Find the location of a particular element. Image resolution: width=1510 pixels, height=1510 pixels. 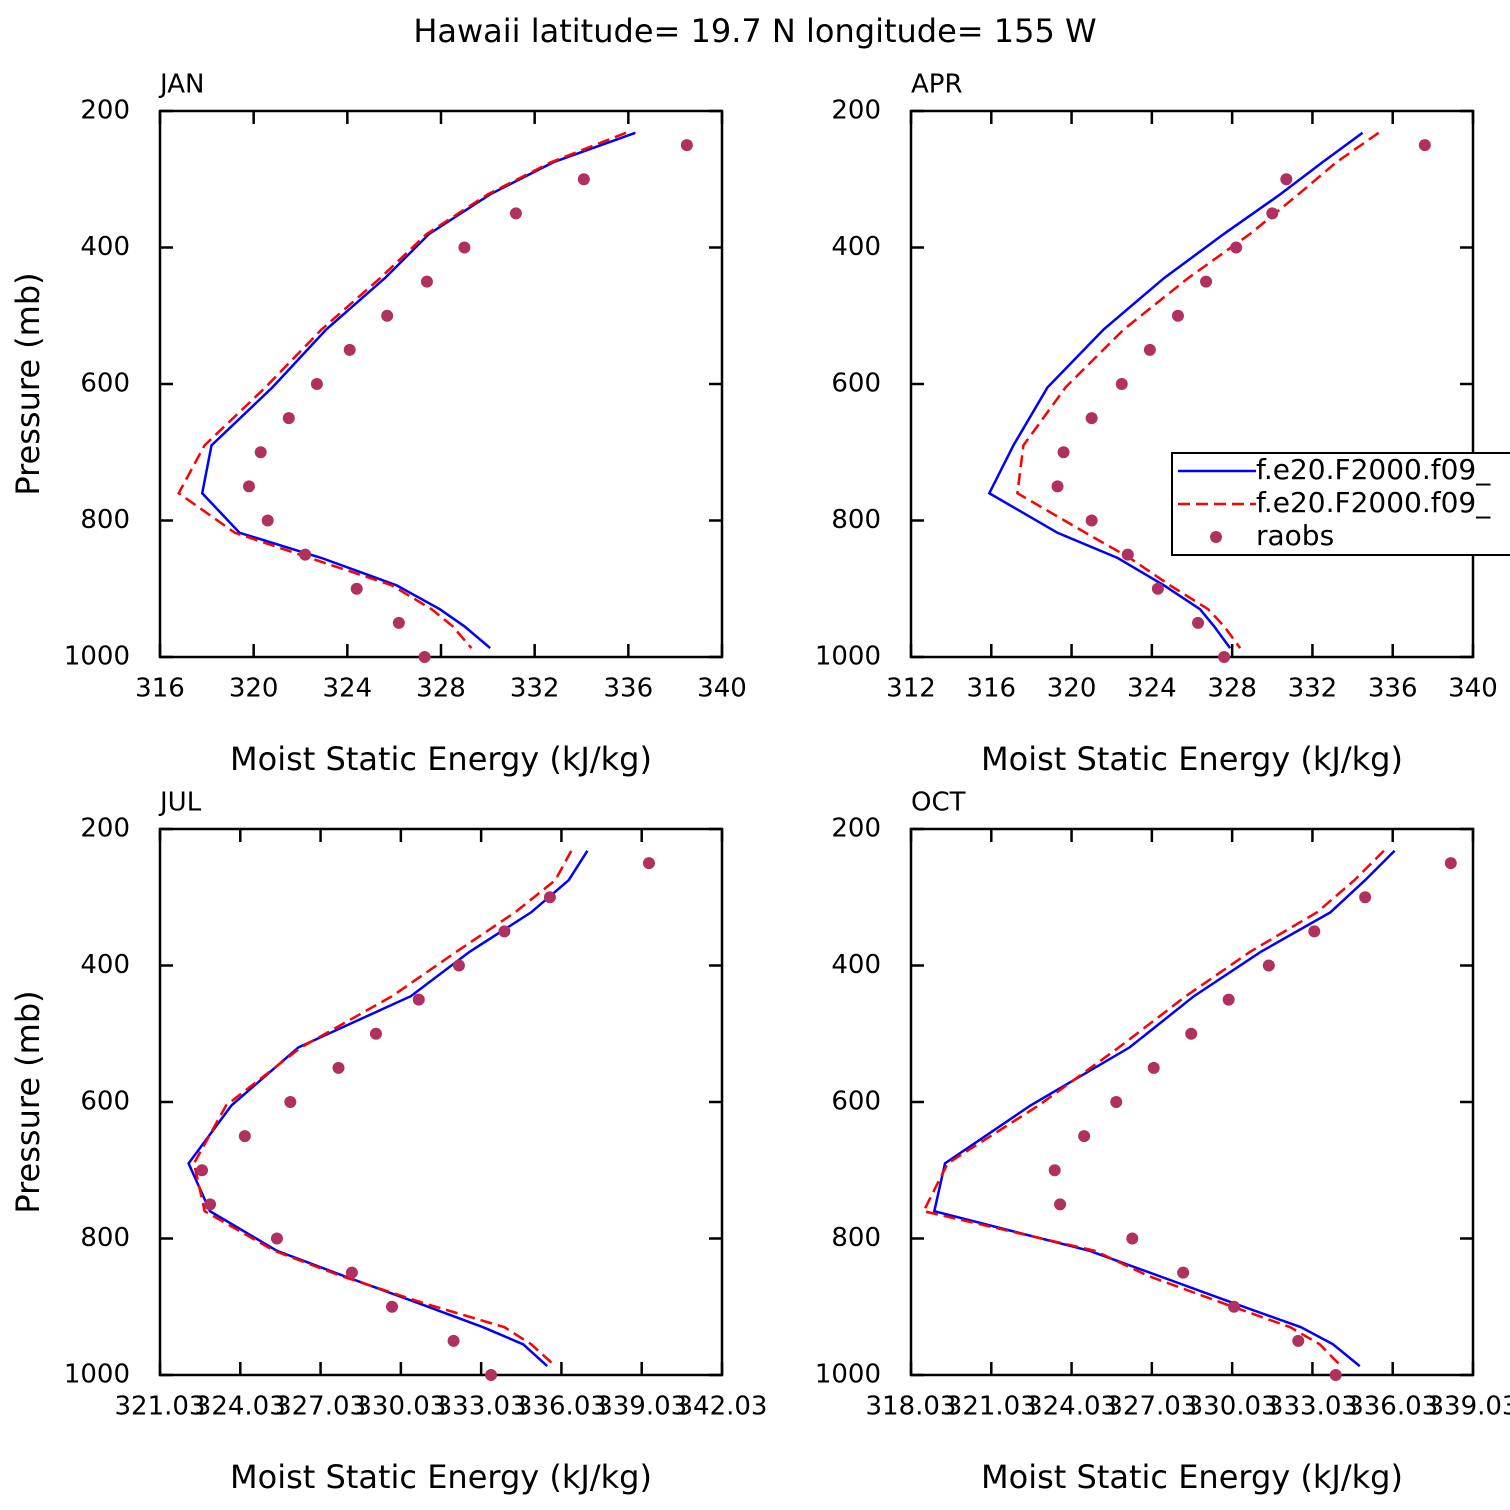

y-axis-label: Pressure (mb) is located at coordinates (28, 383).